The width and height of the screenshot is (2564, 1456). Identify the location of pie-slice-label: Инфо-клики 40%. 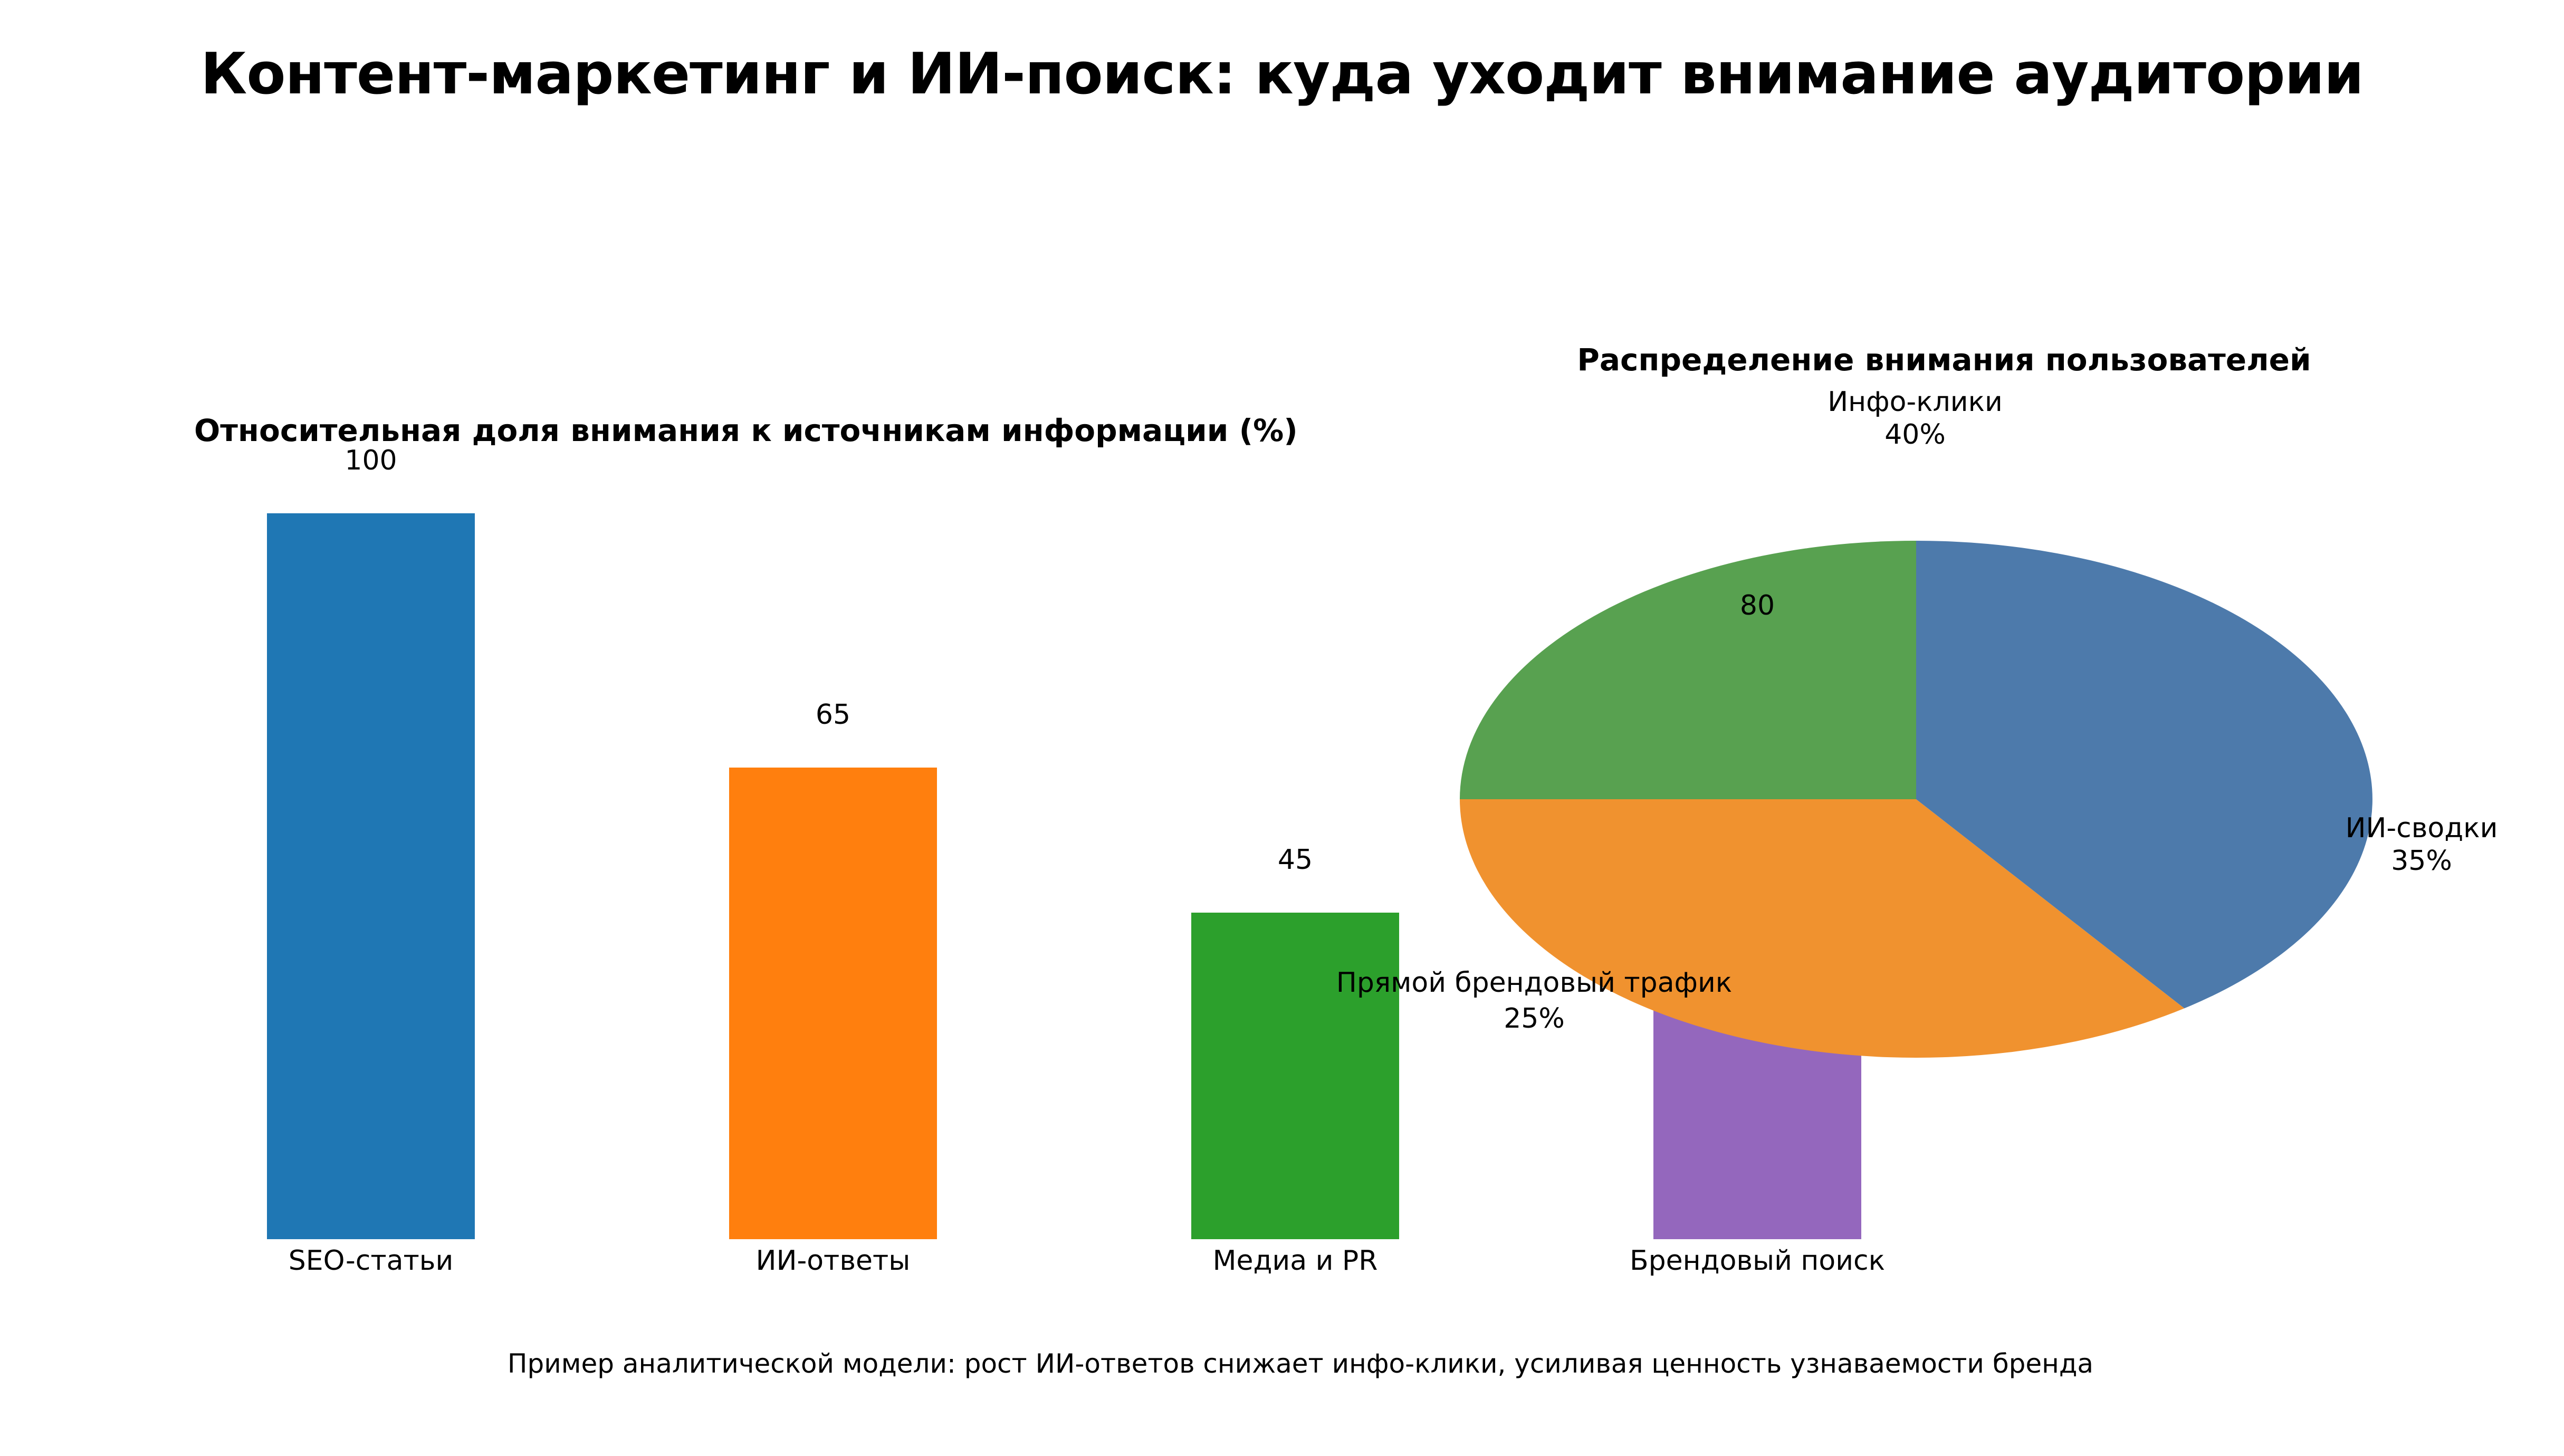
(1915, 418).